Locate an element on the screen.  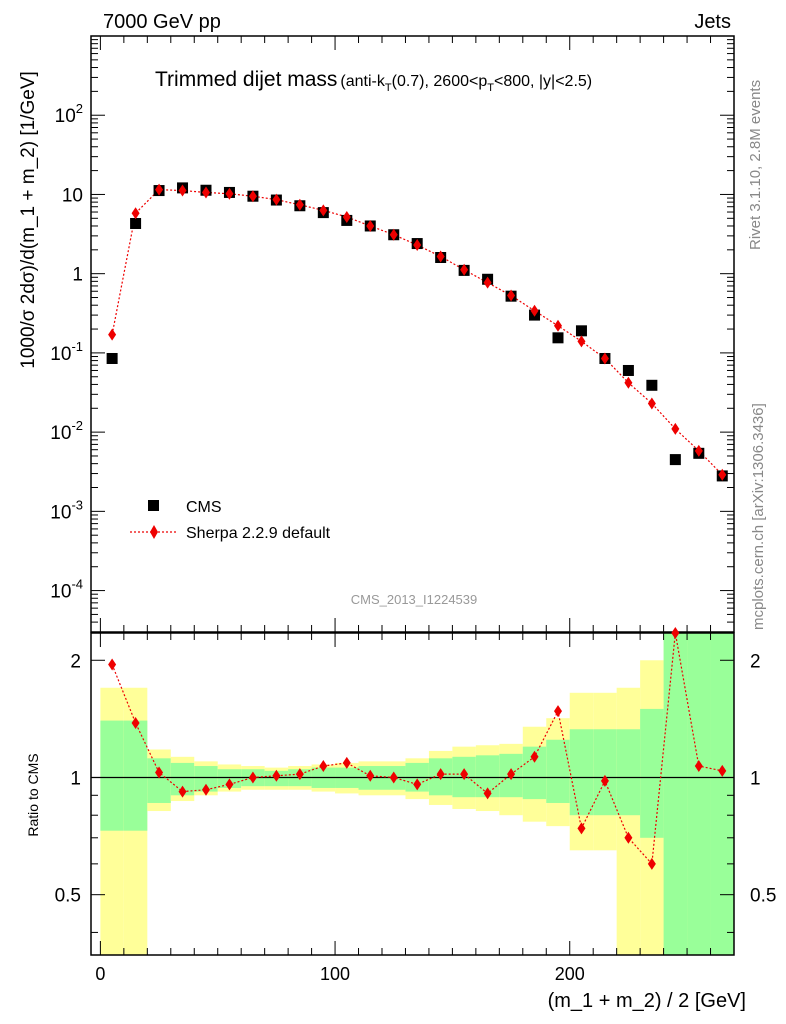
x-axis-label: (m_1 + m_2) / 2 [GeV] is located at coordinates (647, 1001).